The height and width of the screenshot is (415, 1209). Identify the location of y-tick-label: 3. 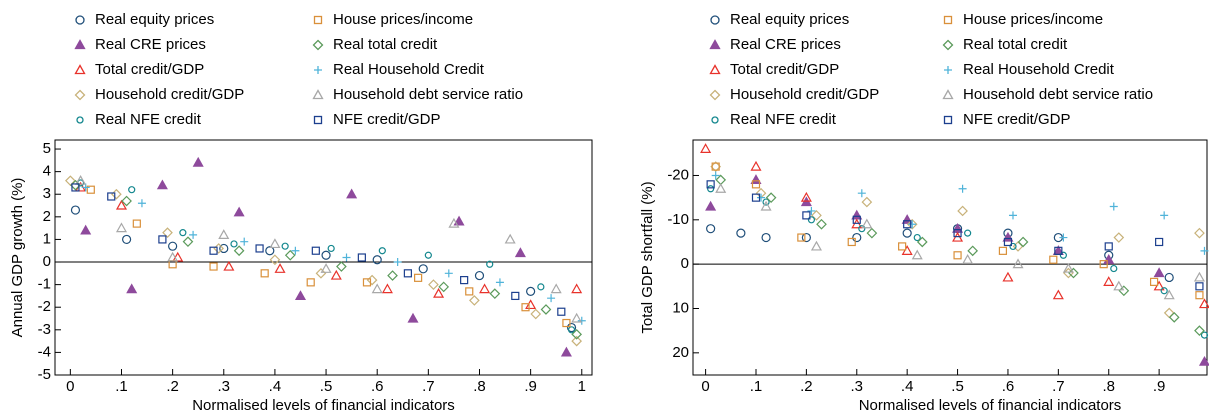
(47, 193).